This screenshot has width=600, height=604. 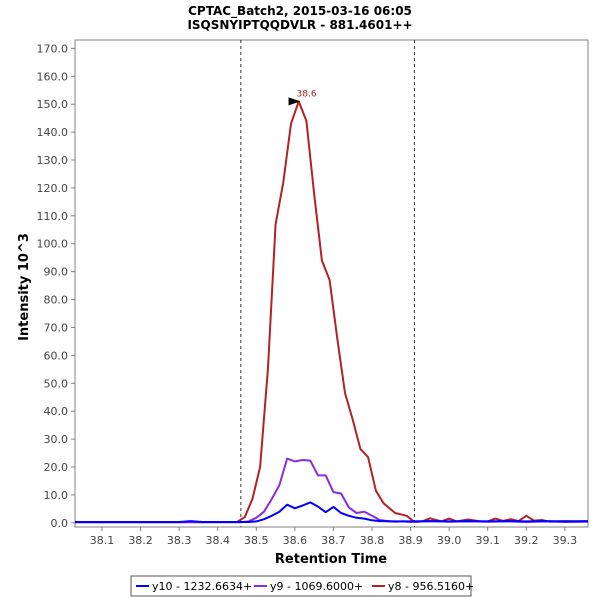 What do you see at coordinates (300, 11) in the screenshot?
I see `chart-title: CPTAC_Batch2, 2015-03-16 06:05` at bounding box center [300, 11].